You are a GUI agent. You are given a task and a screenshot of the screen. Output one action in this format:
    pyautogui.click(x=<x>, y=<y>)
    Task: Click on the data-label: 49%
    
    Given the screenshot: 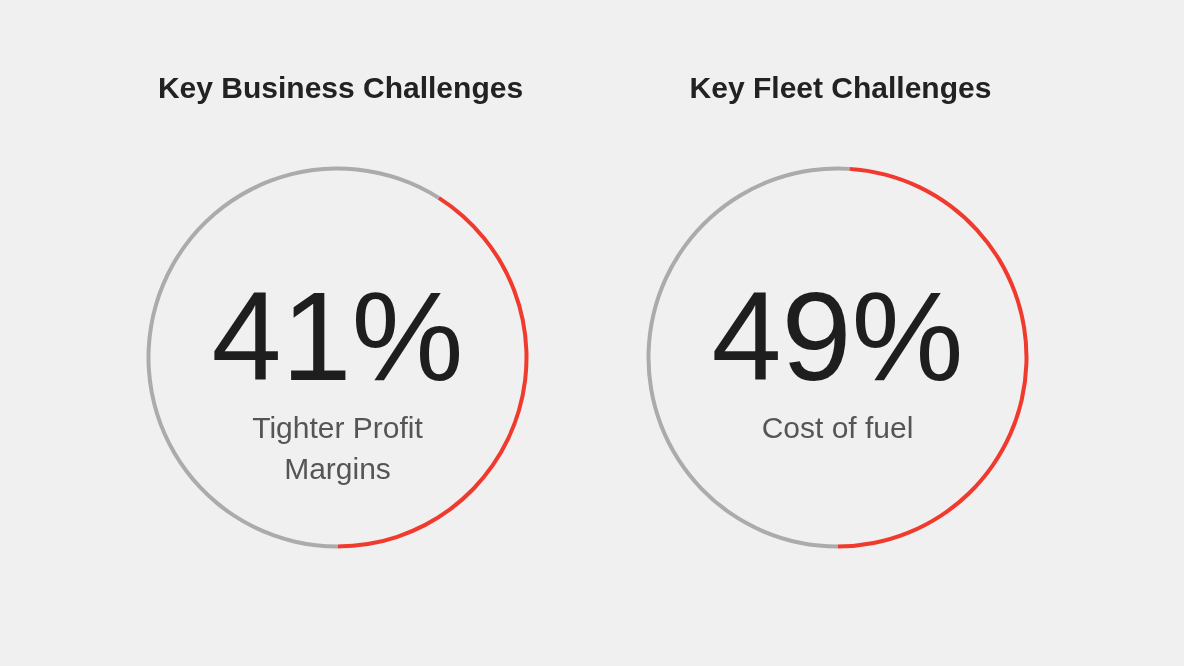 What is the action you would take?
    pyautogui.click(x=837, y=336)
    